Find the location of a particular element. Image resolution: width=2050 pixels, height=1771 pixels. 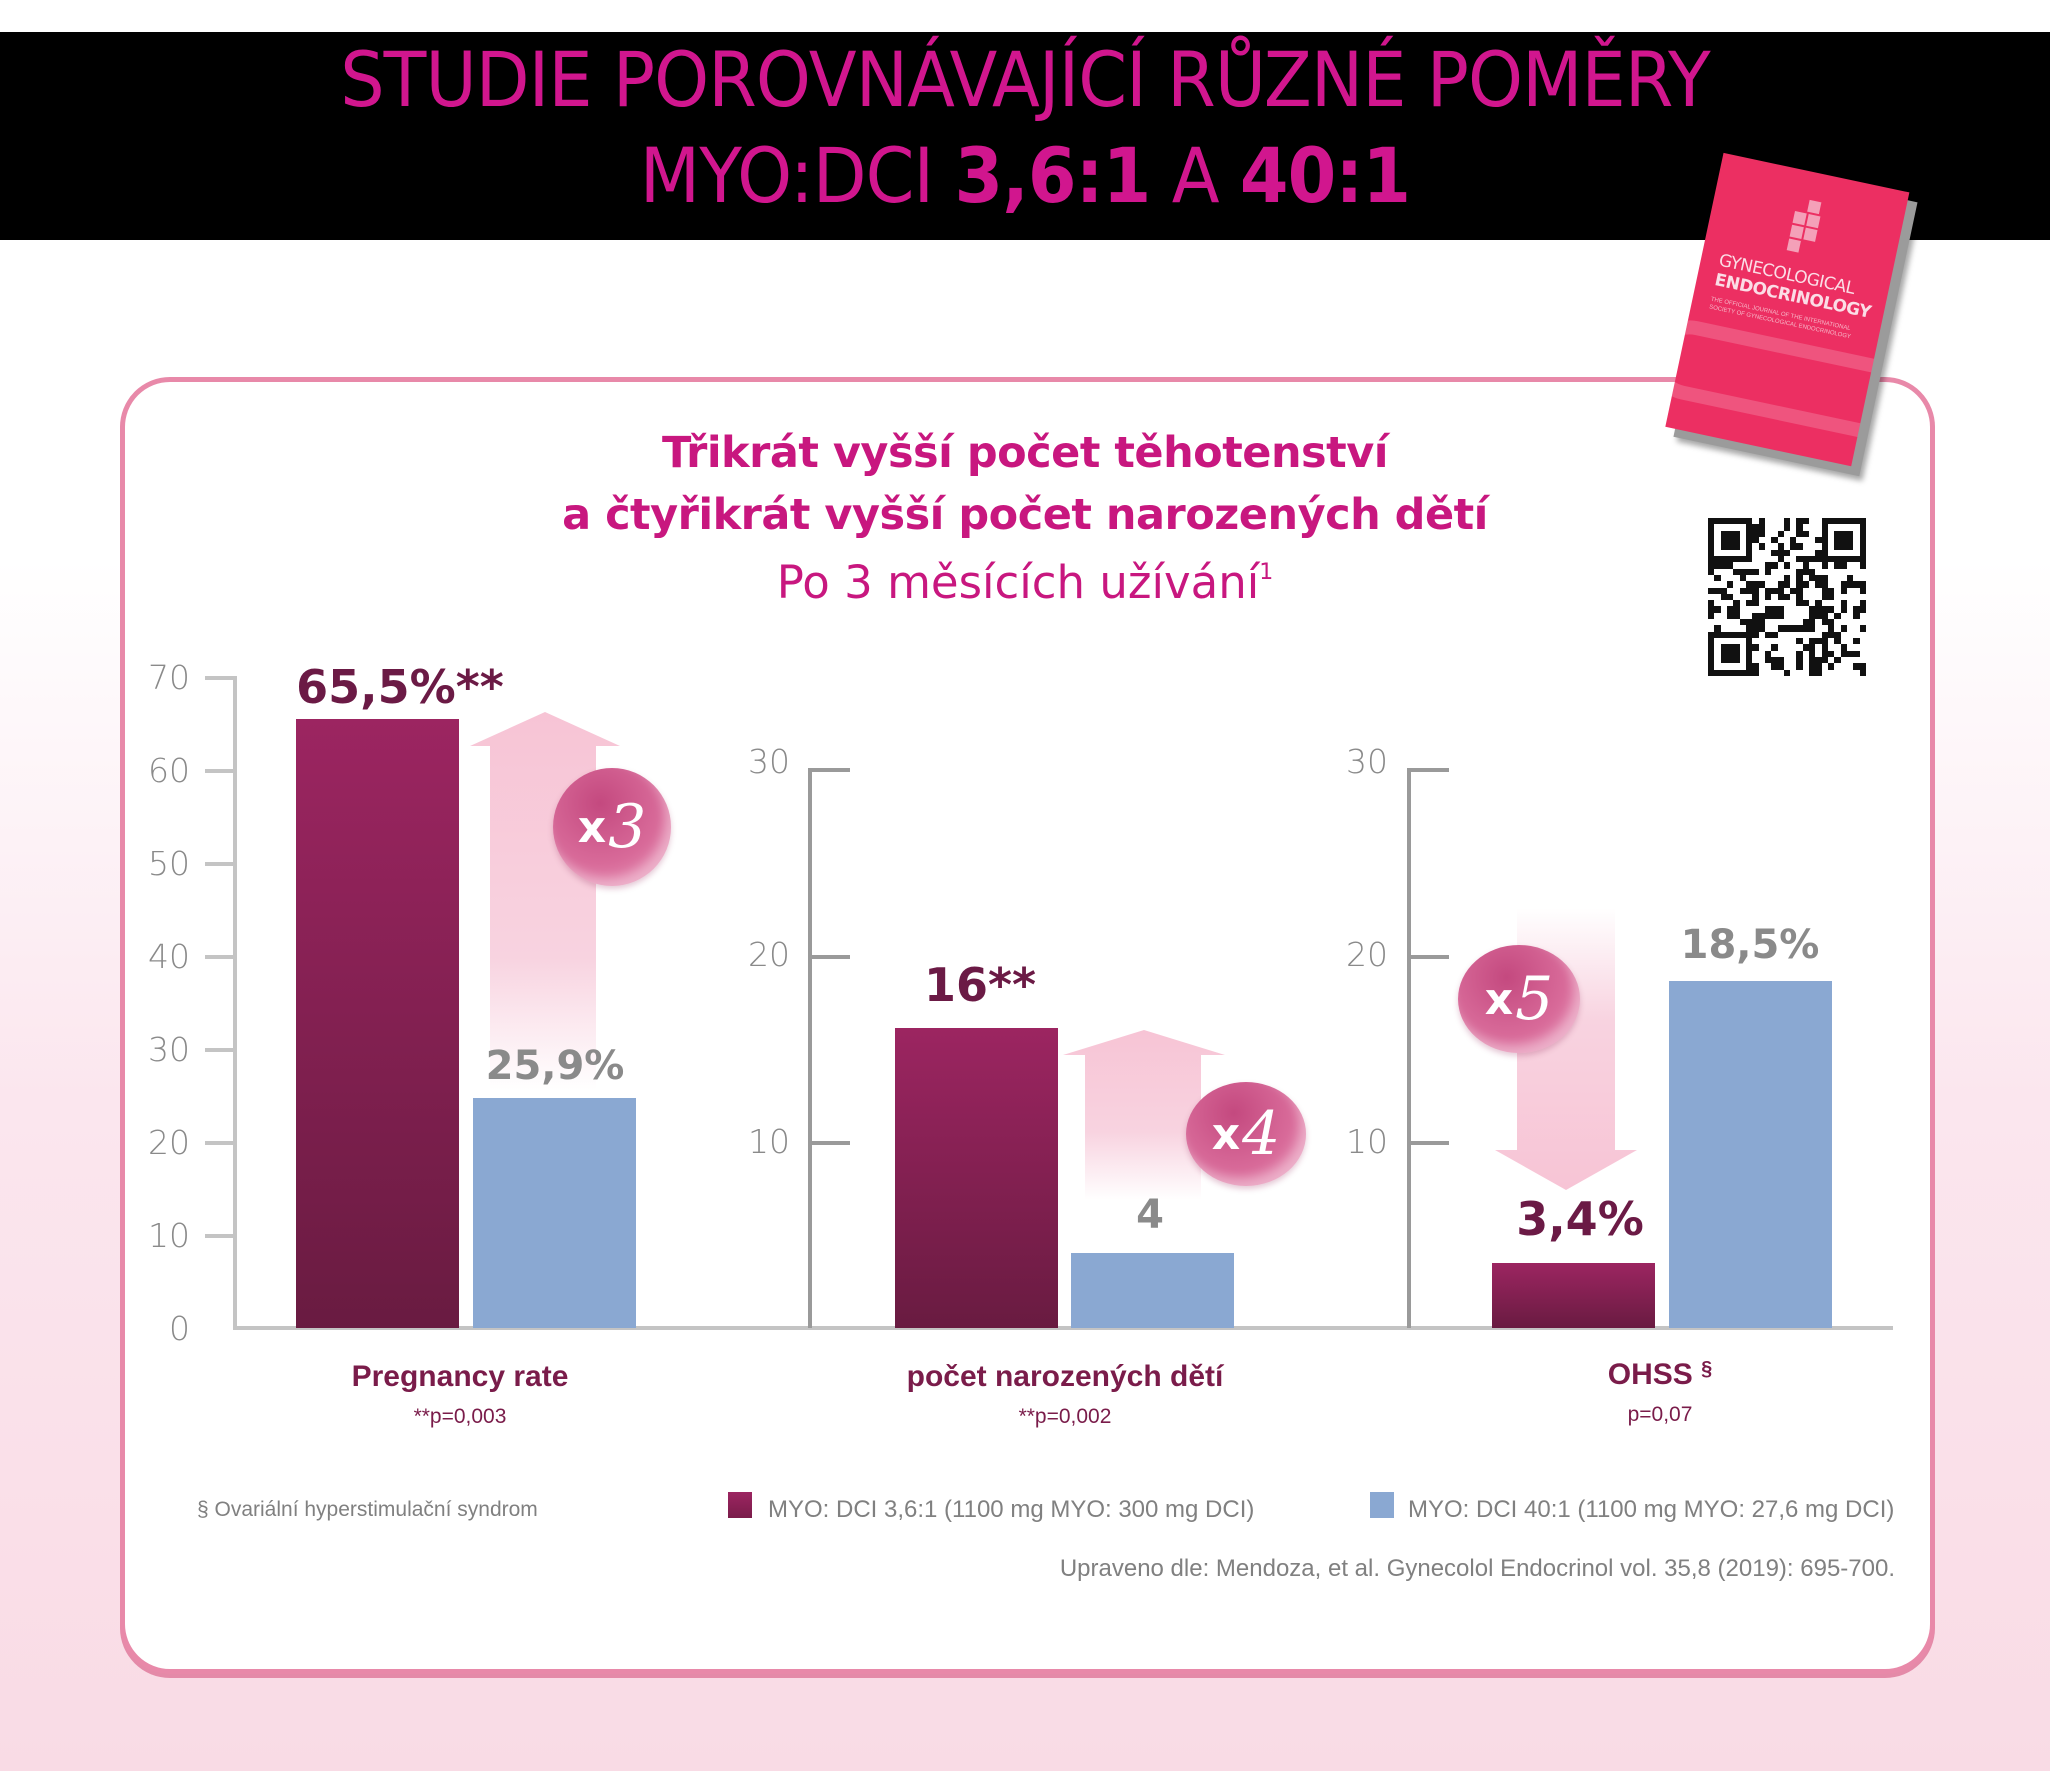

increase-arrow-icon is located at coordinates (1144, 1115).